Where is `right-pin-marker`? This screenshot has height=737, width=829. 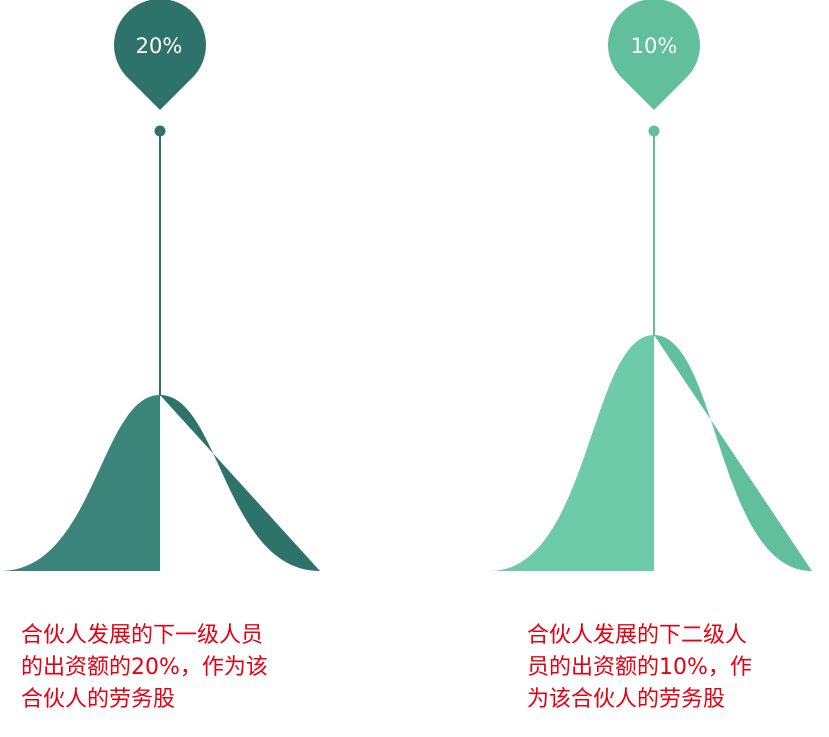 right-pin-marker is located at coordinates (654, 55).